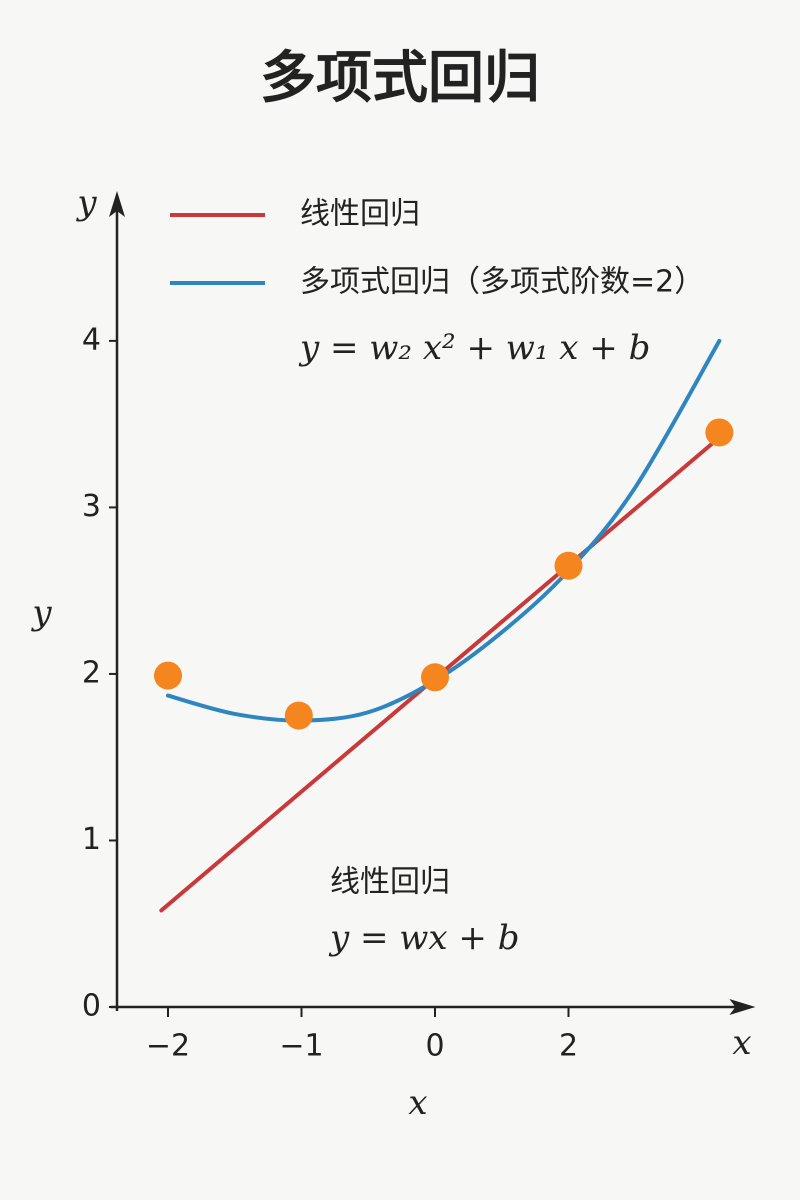 The height and width of the screenshot is (1200, 800). What do you see at coordinates (91, 339) in the screenshot?
I see `y-tick-label: 4` at bounding box center [91, 339].